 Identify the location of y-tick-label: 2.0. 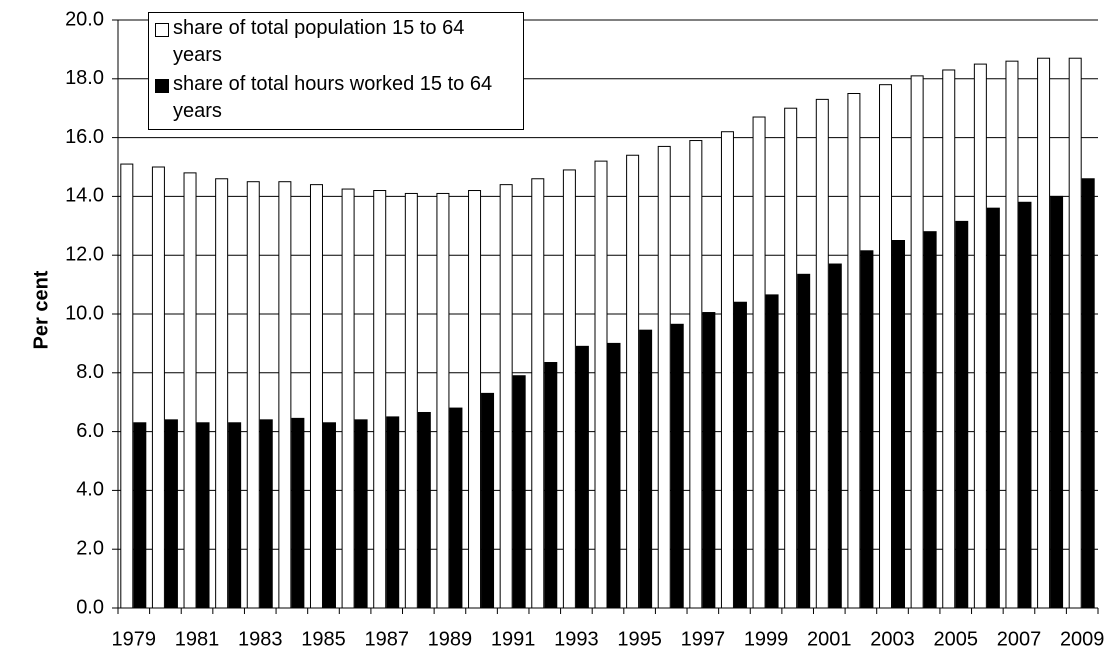
(90, 548).